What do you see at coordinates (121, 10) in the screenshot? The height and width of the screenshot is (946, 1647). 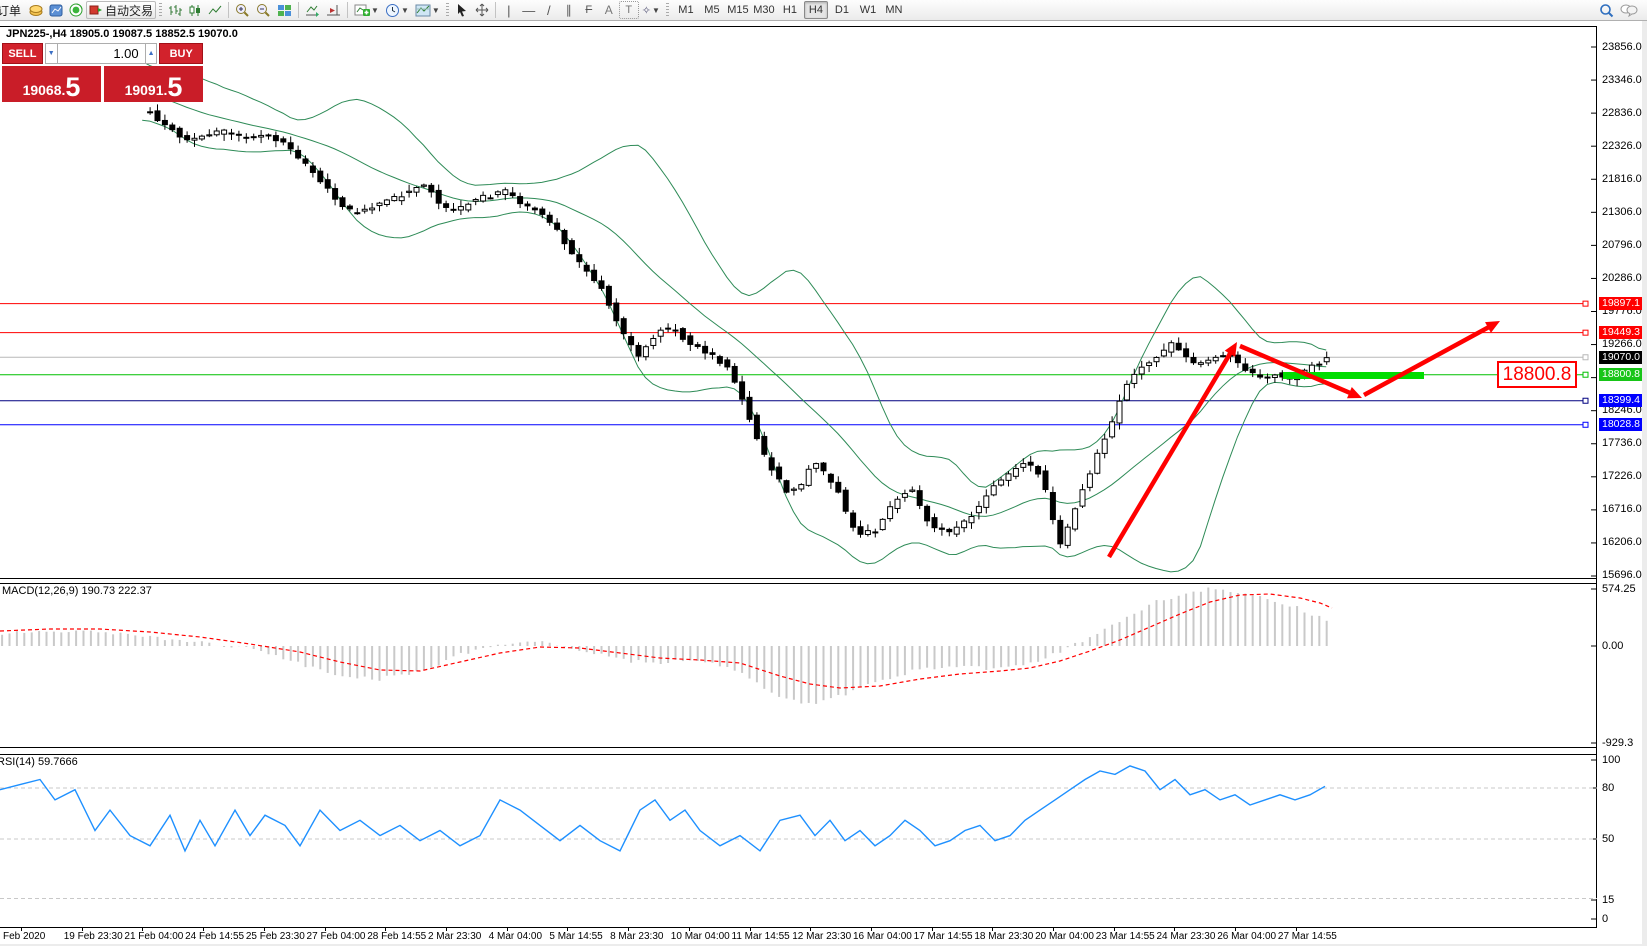 I see `autotrading-button: 自动交易` at bounding box center [121, 10].